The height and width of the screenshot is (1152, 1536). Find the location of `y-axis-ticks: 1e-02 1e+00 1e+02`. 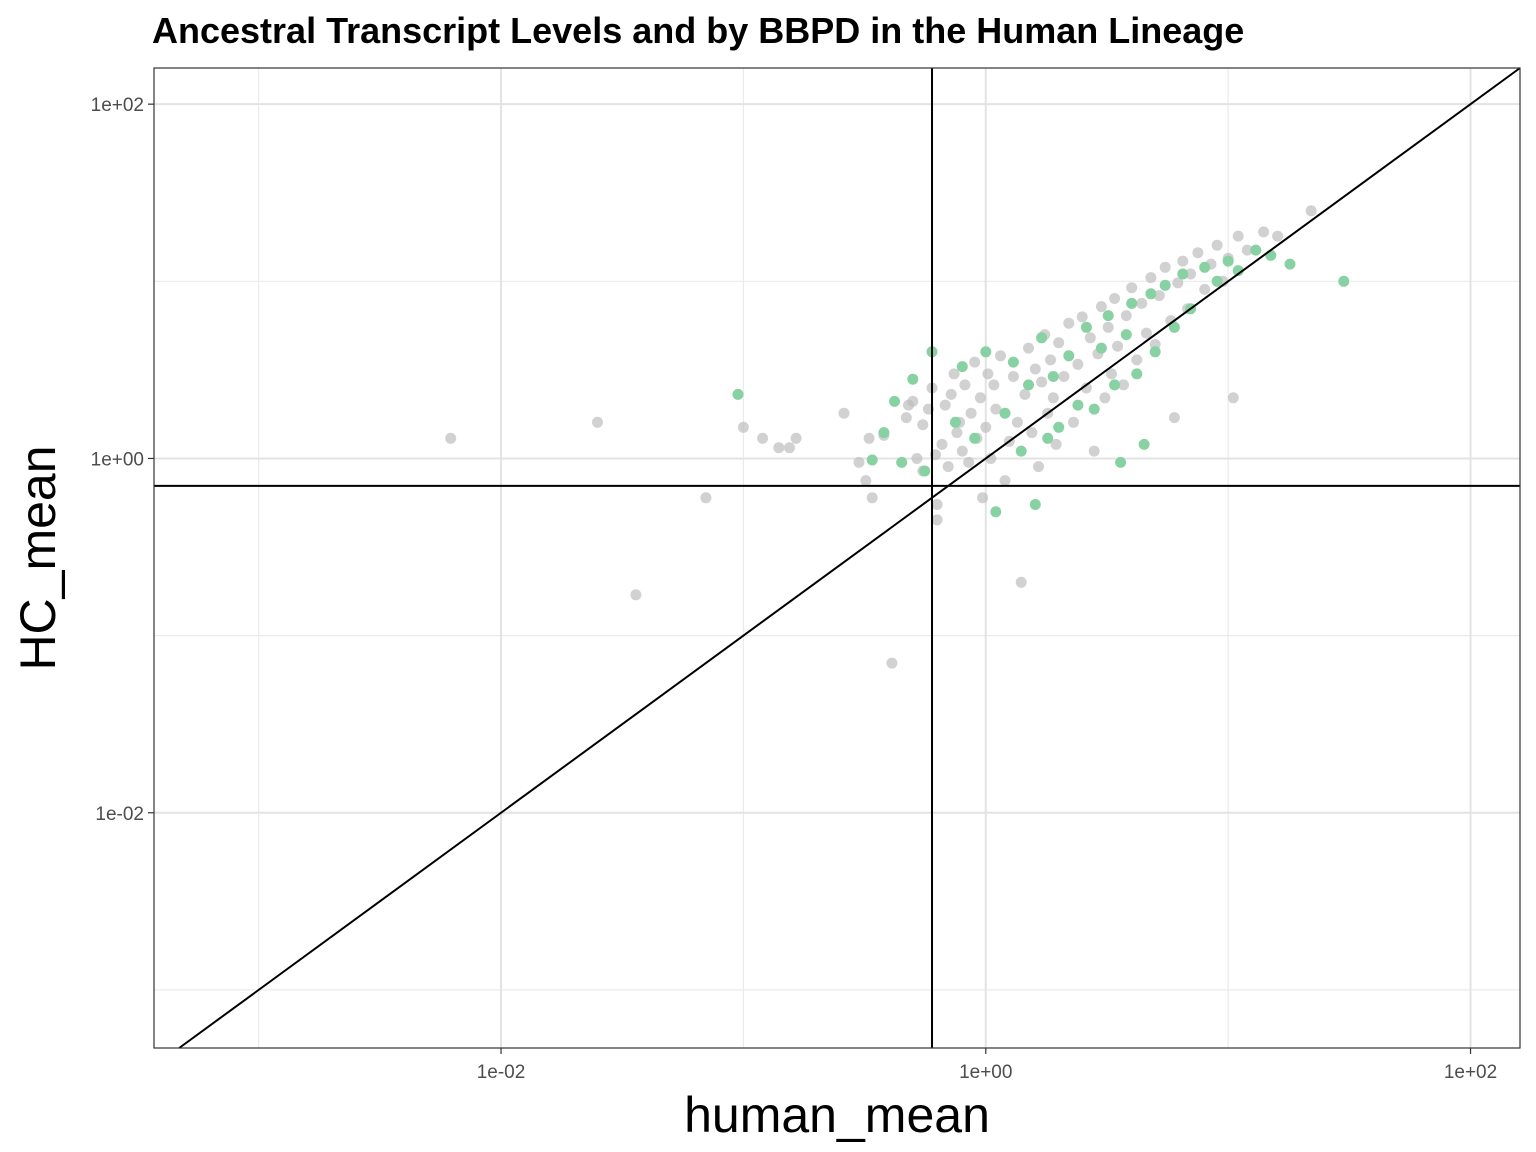

y-axis-ticks: 1e-02 1e+00 1e+02 is located at coordinates (122, 460).